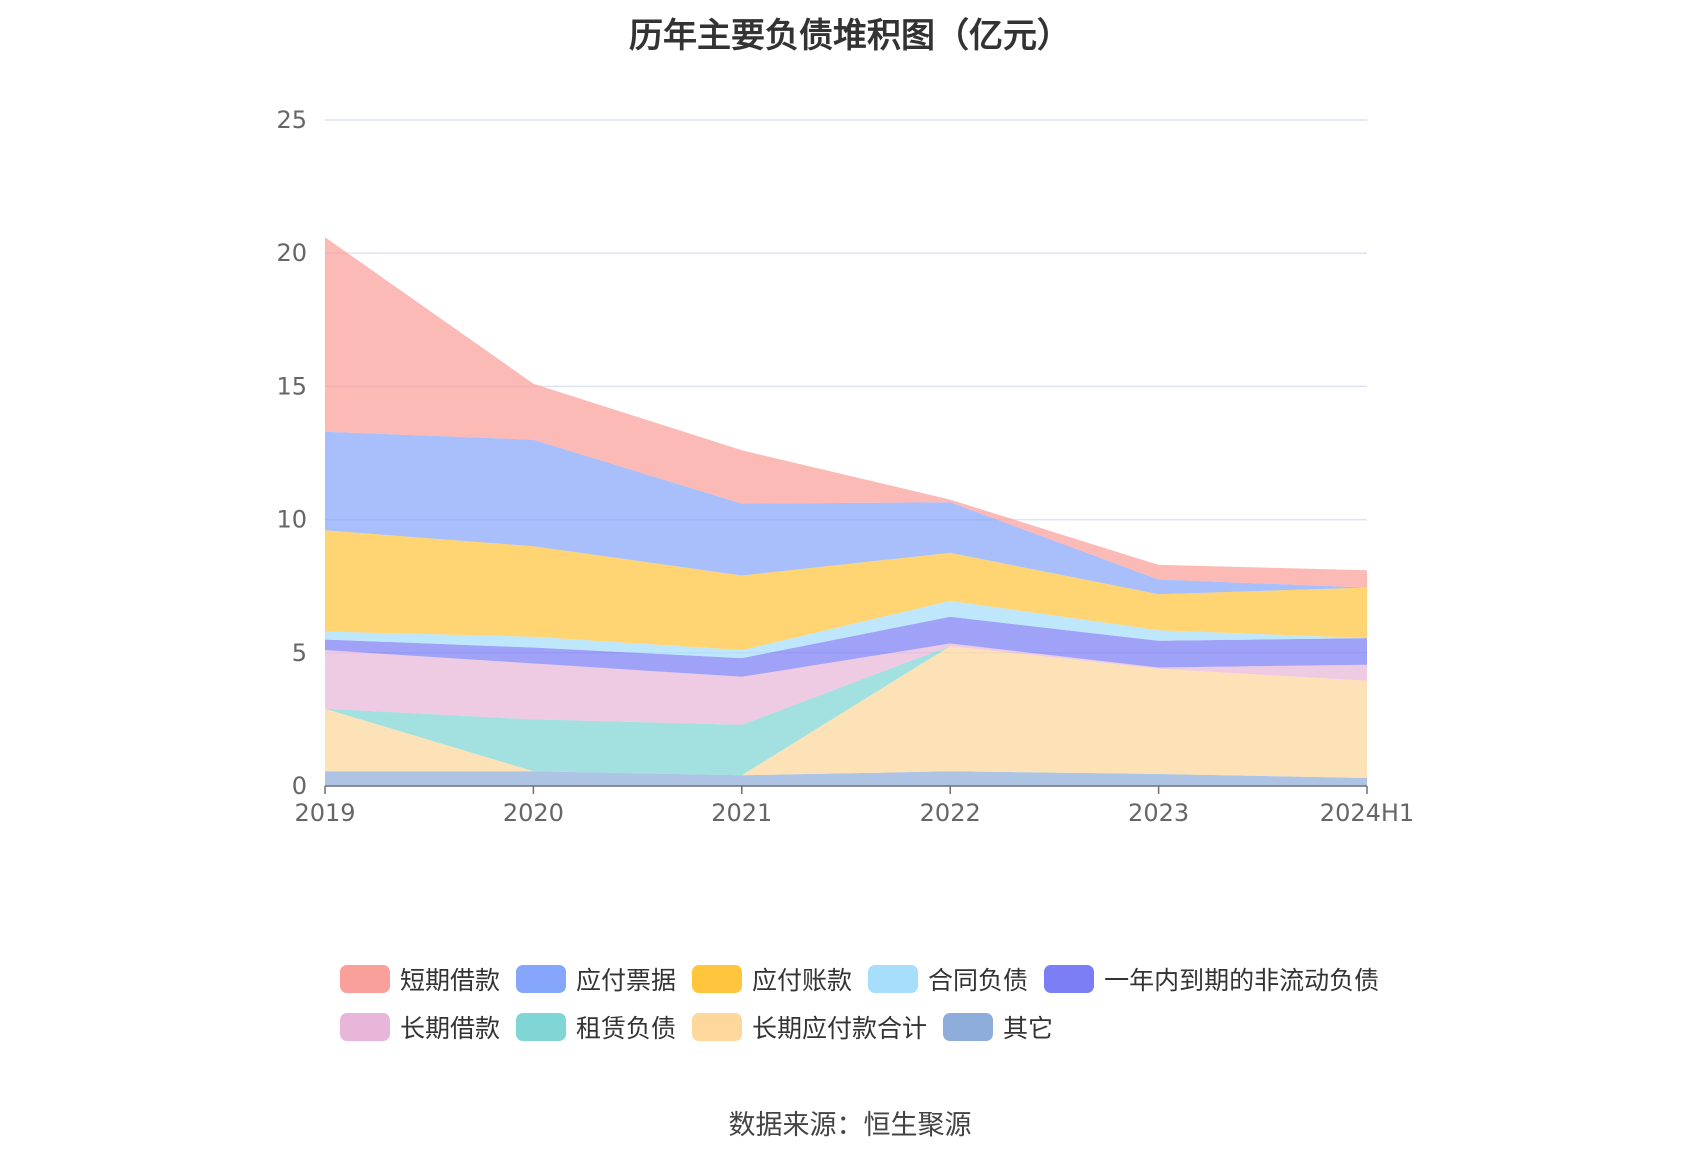  I want to click on legend-label: 合同负债, so click(978, 980).